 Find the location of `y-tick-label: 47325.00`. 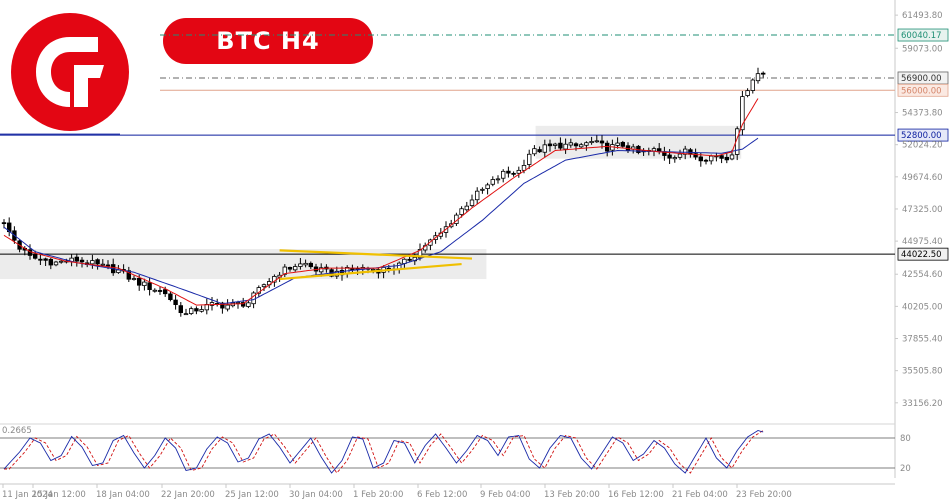

y-tick-label: 47325.00 is located at coordinates (922, 210).